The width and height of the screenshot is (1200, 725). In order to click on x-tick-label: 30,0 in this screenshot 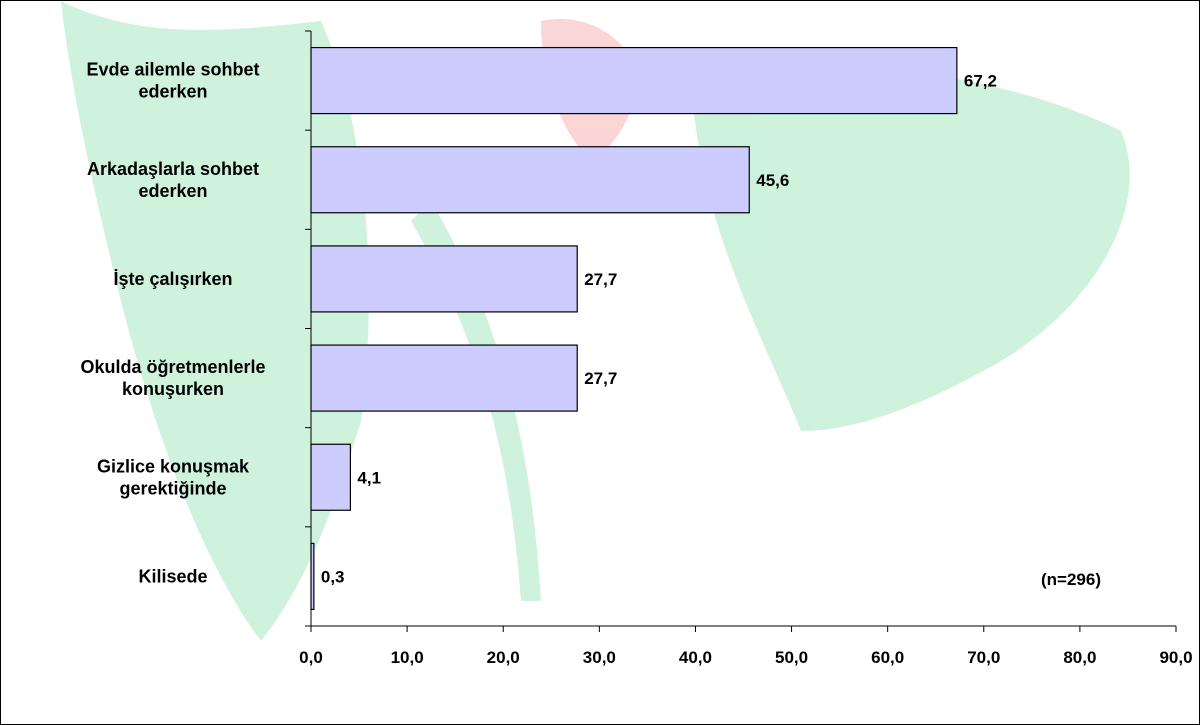, I will do `click(599, 657)`.